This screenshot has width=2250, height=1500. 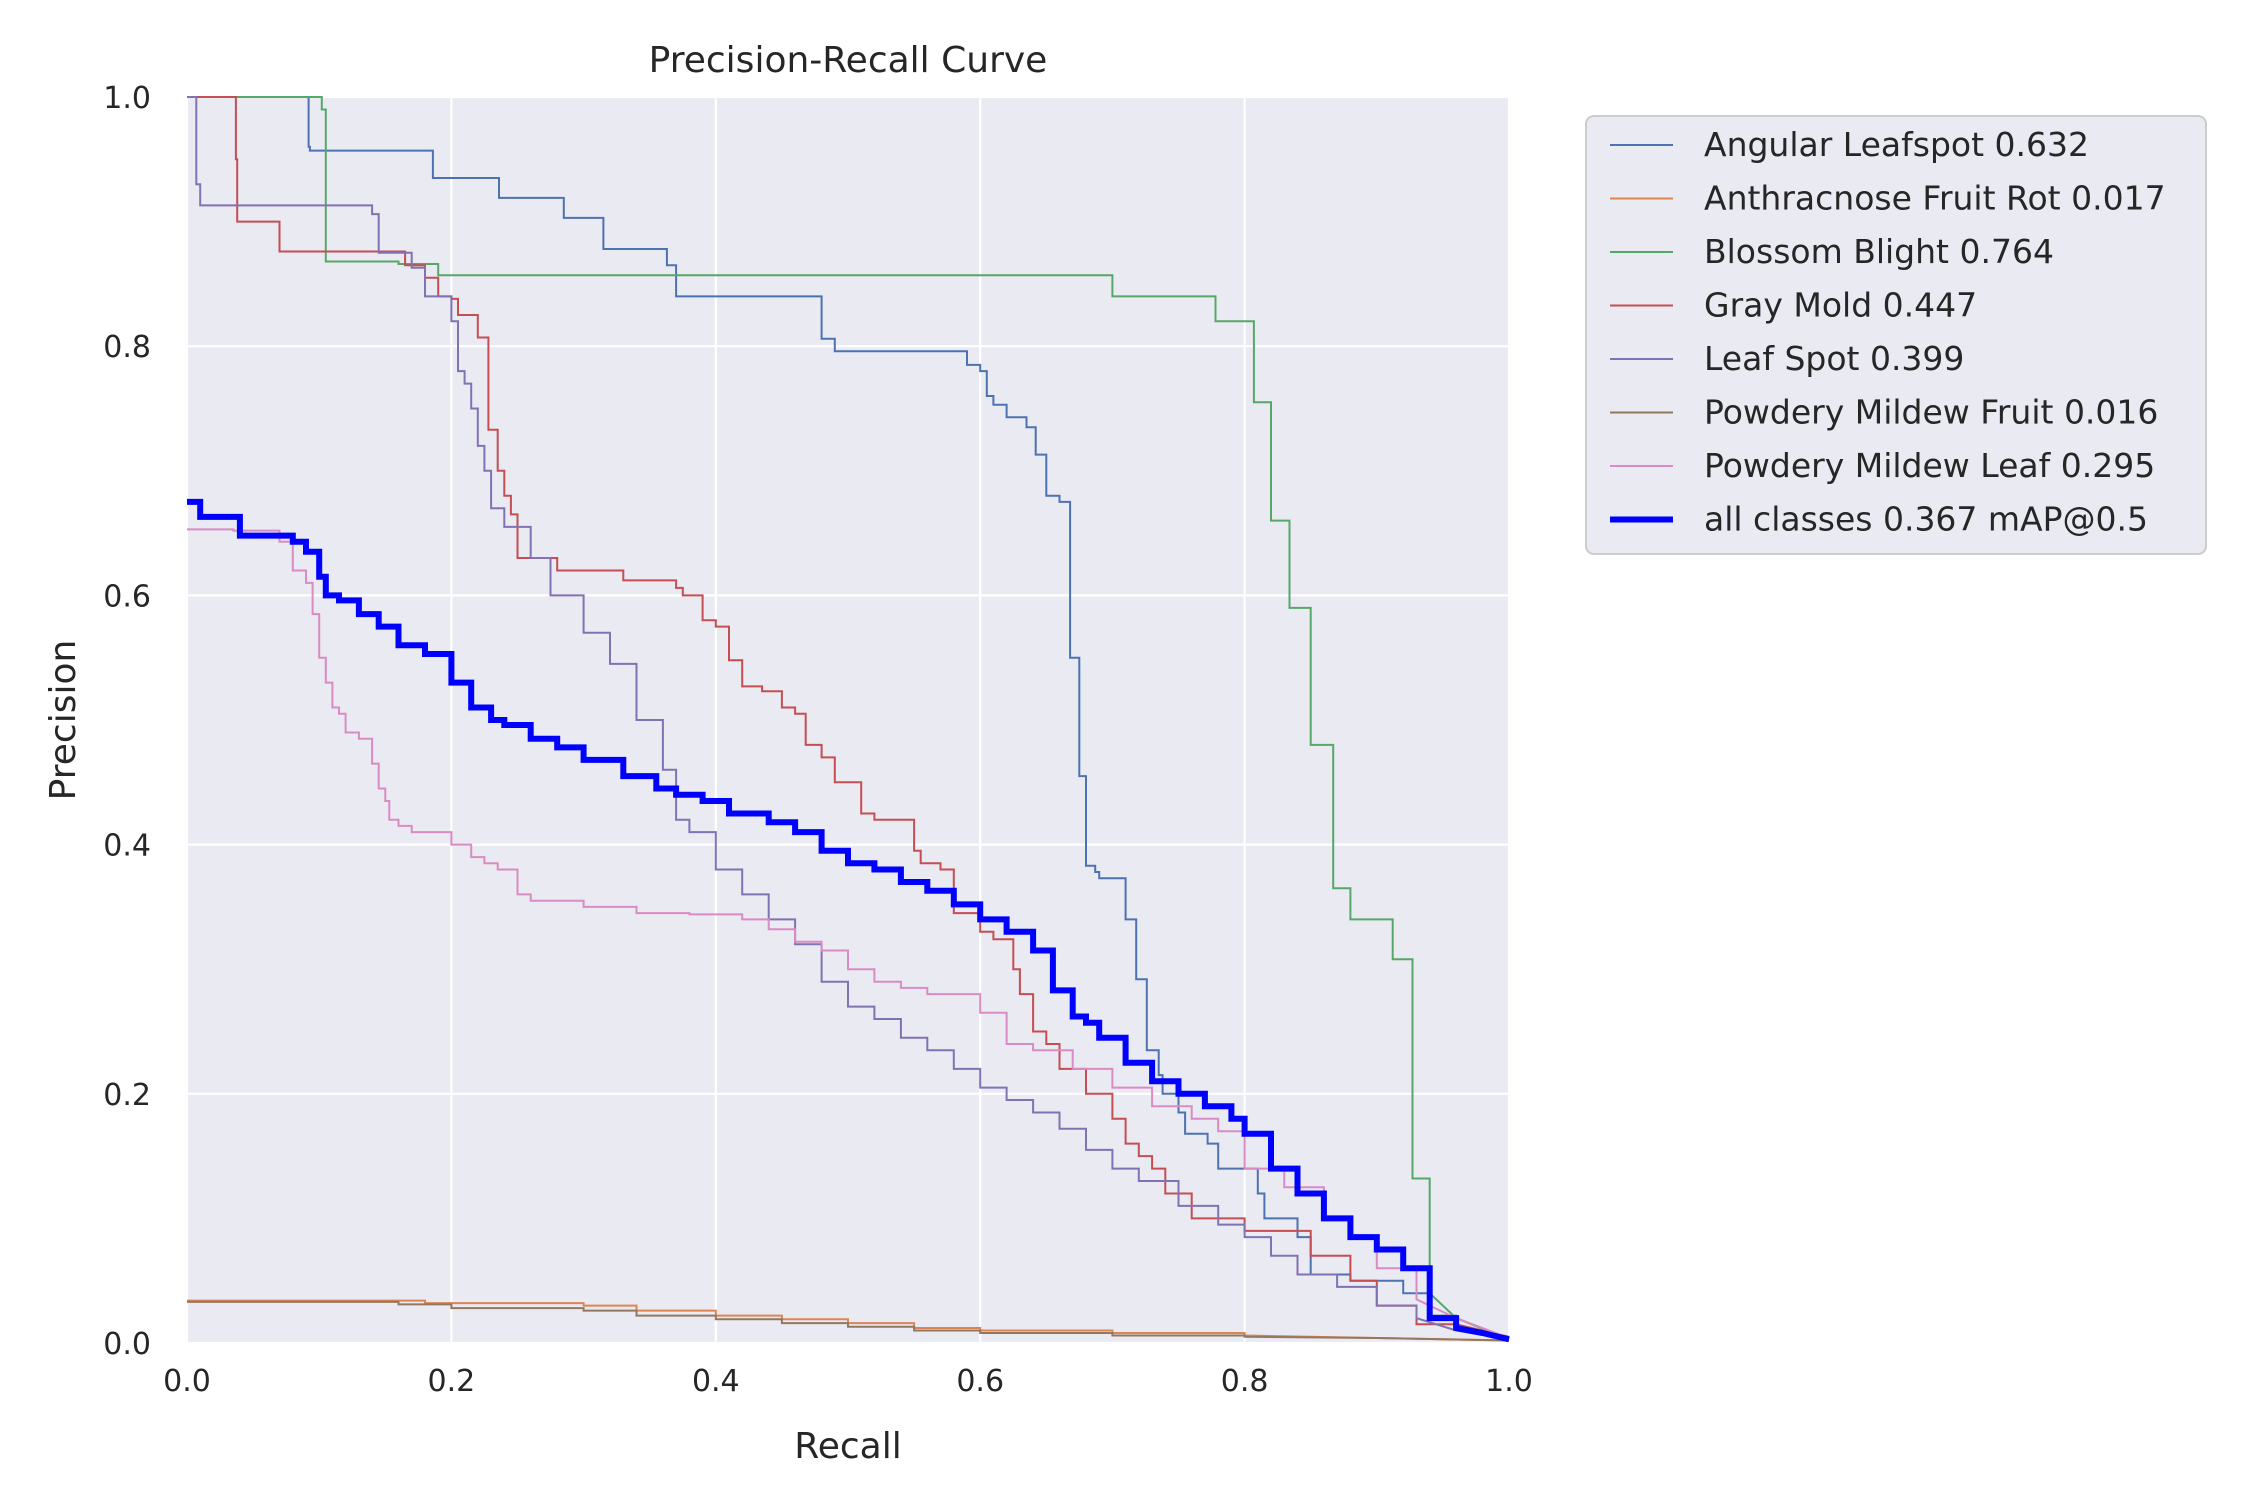 I want to click on x-tick-label: 0.2, so click(x=452, y=1381).